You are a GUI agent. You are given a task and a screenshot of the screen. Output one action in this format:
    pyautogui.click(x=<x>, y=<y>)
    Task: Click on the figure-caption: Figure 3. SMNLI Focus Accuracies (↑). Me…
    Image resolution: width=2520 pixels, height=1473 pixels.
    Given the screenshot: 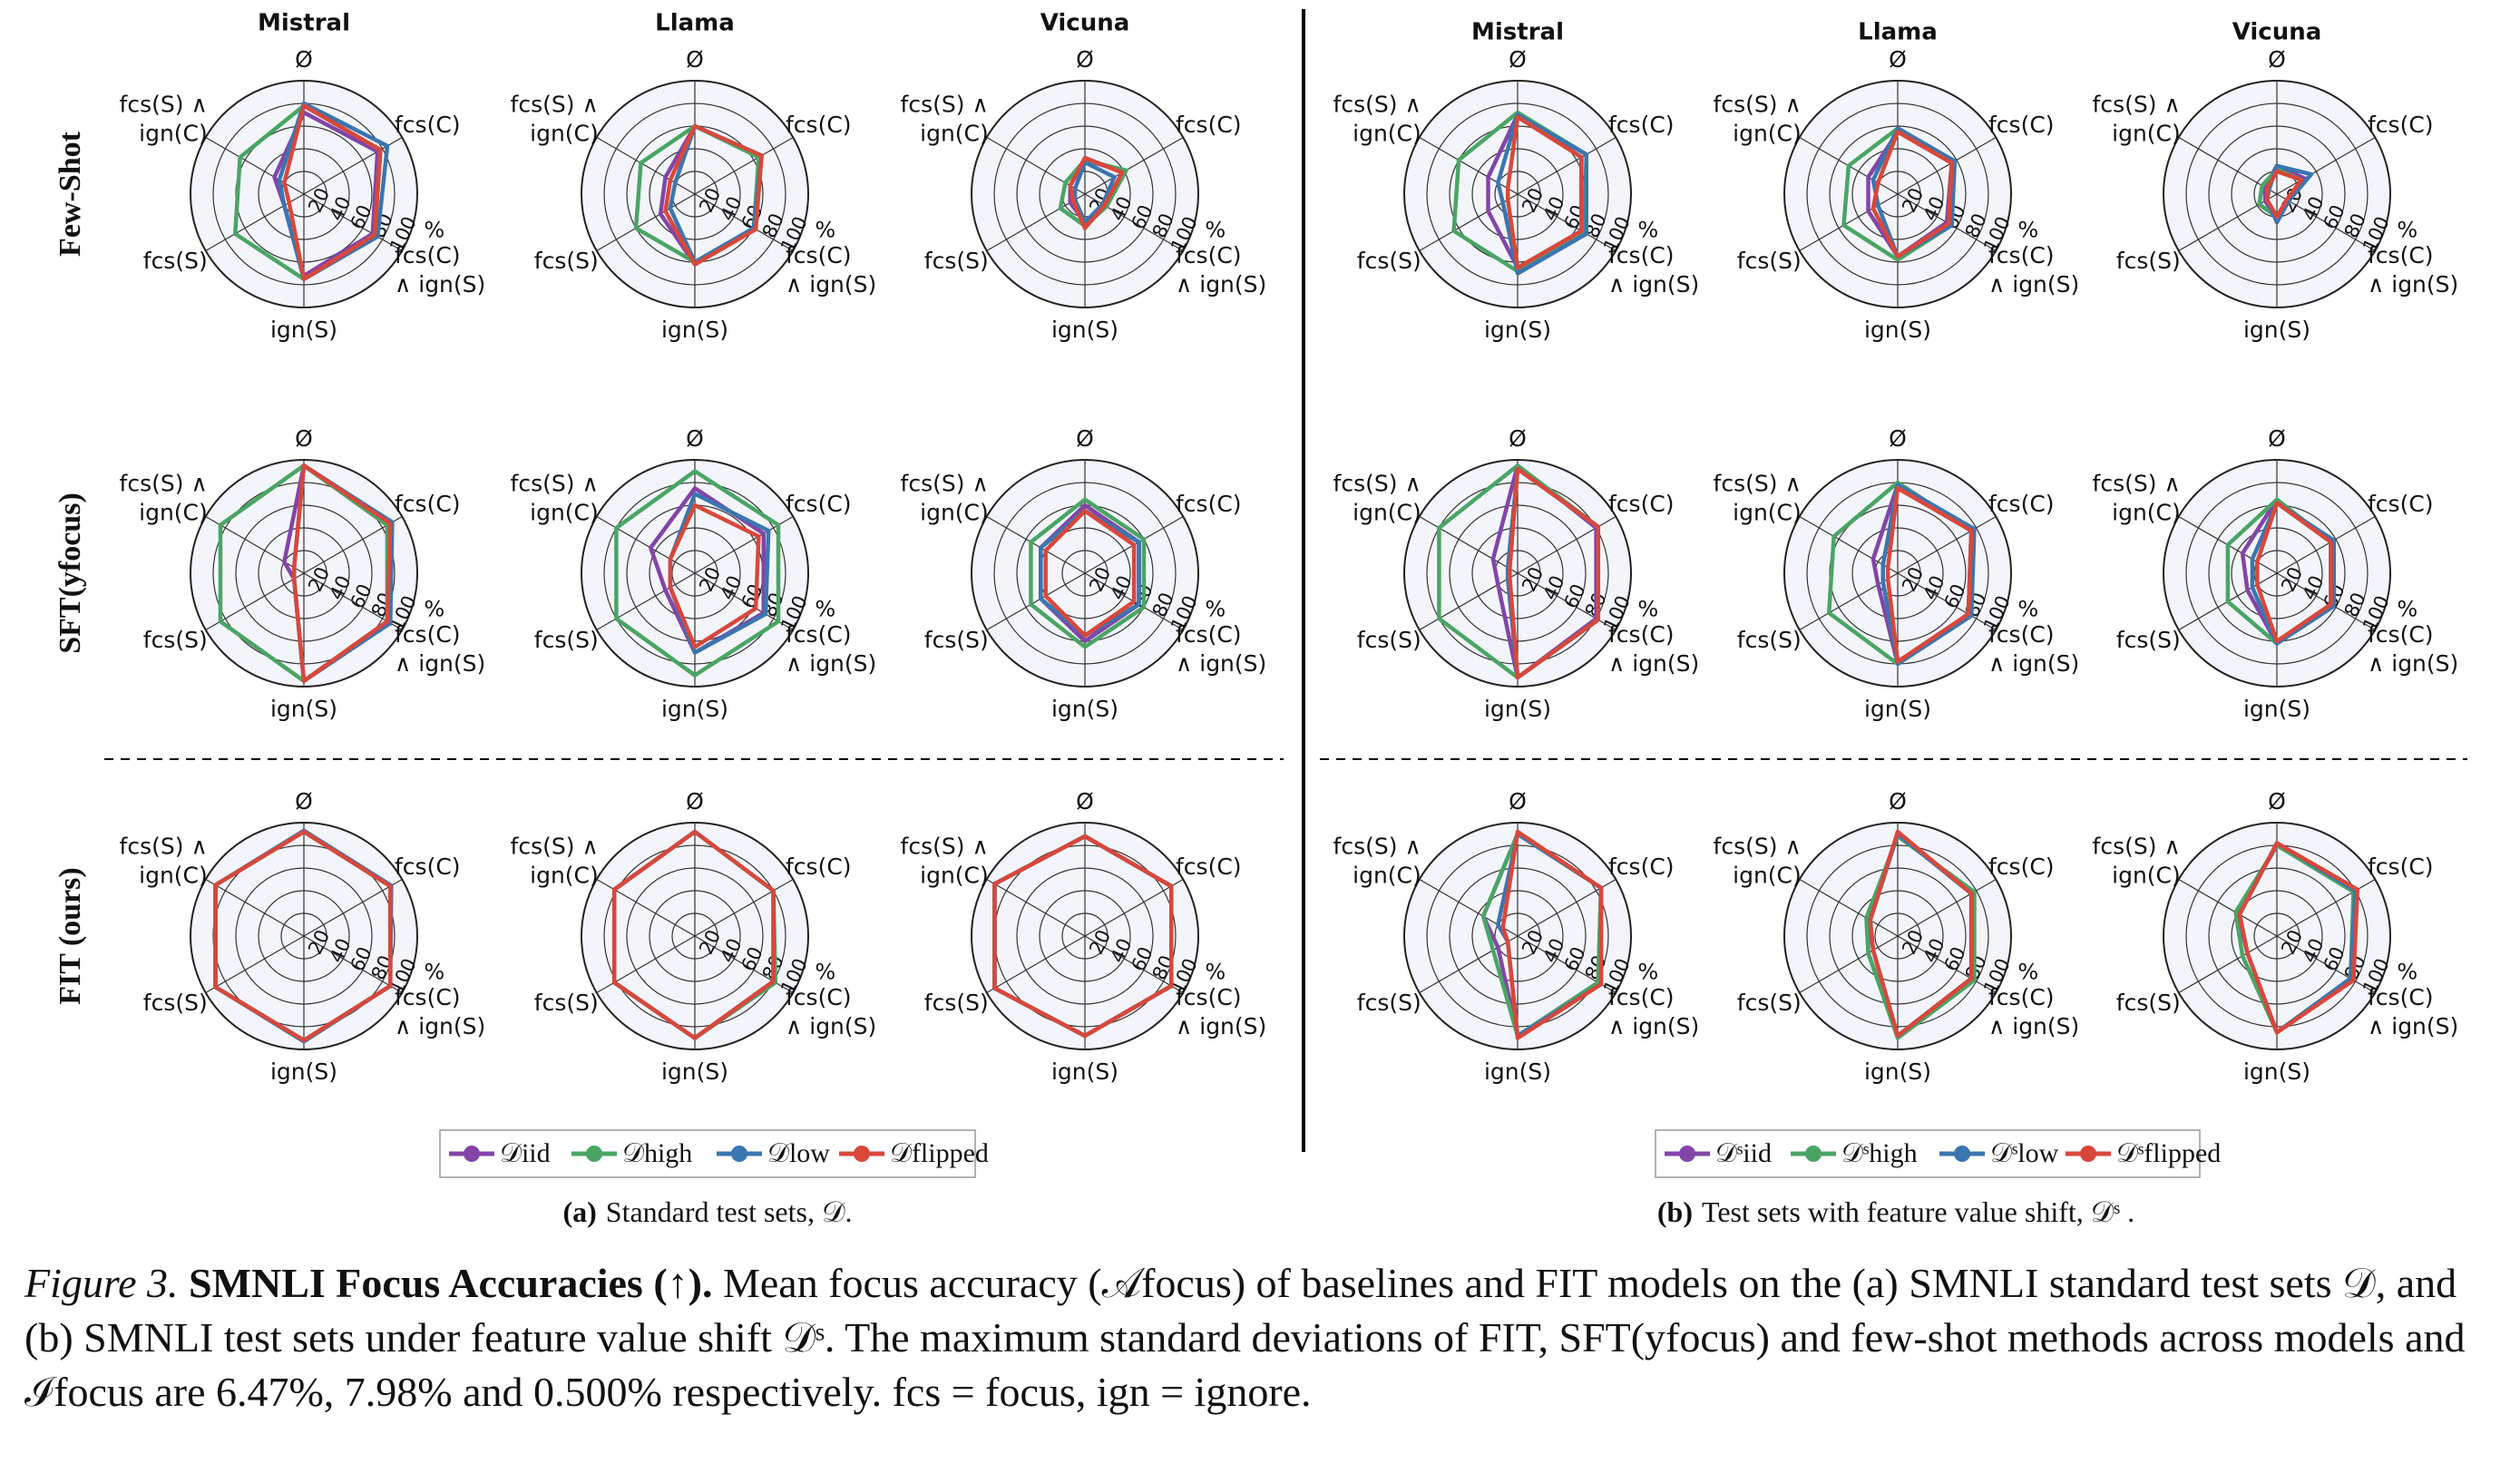 What is the action you would take?
    pyautogui.click(x=1263, y=1338)
    